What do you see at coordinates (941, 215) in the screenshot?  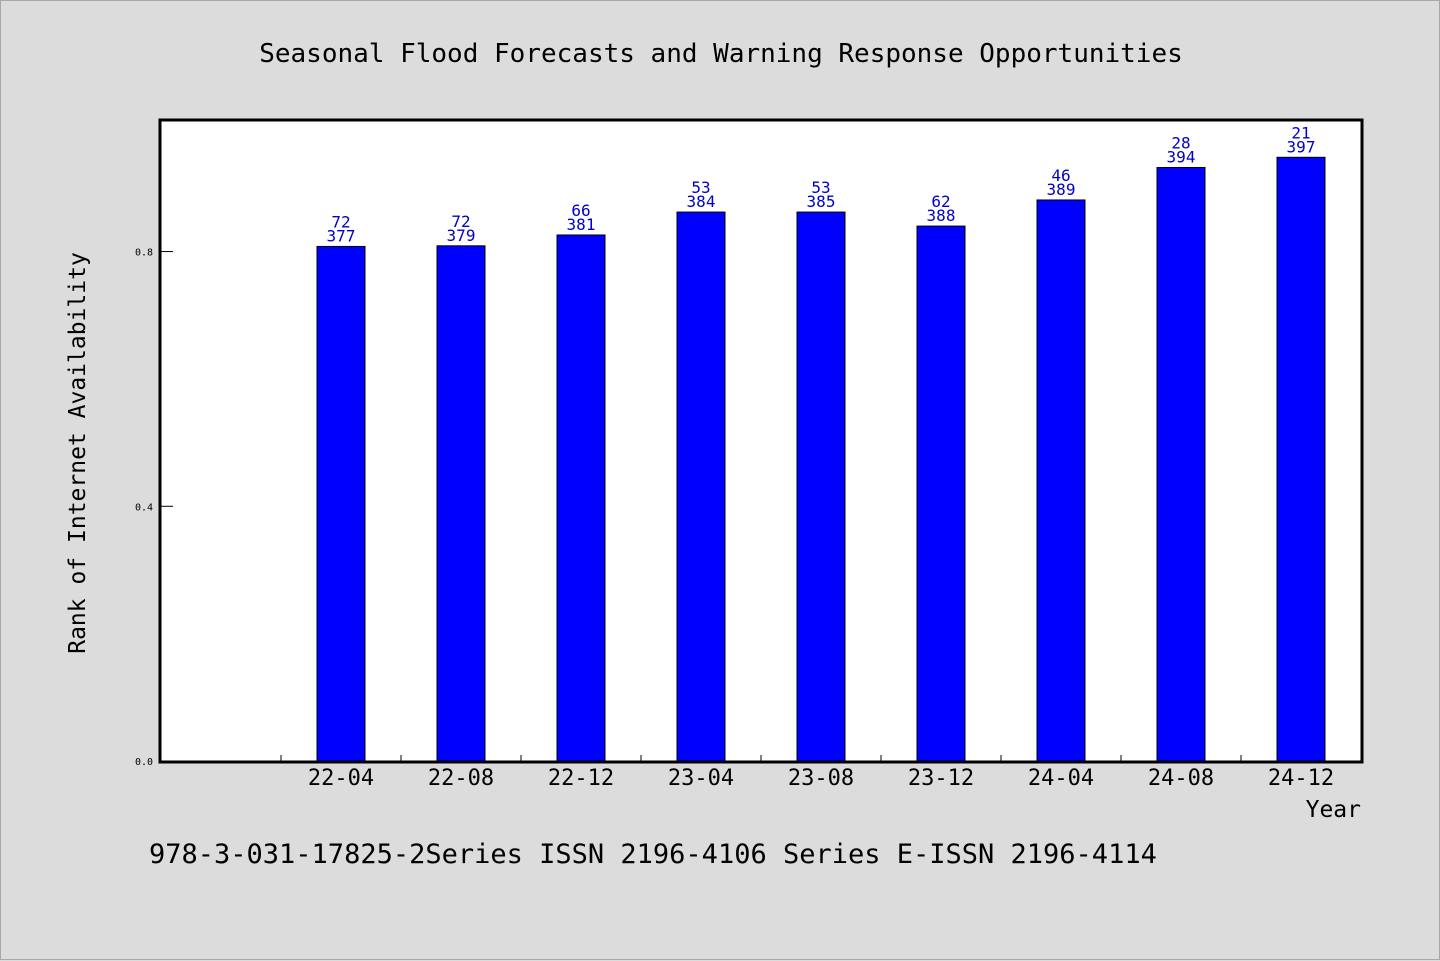 I see `bar-label-bottom: 388` at bounding box center [941, 215].